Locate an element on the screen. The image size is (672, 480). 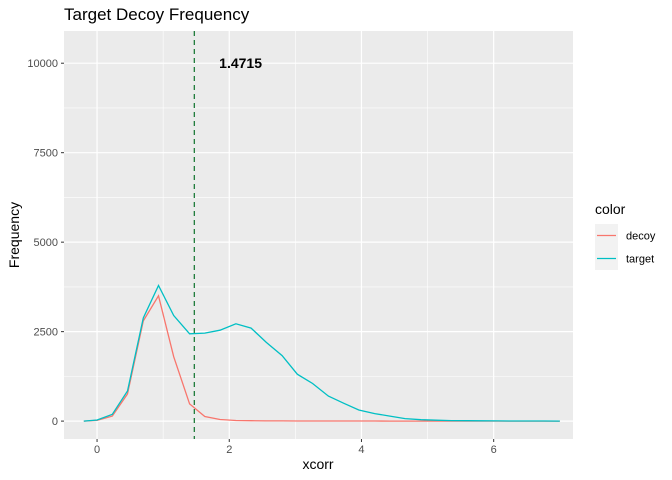
y-tick-label: 7500 is located at coordinates (46, 154).